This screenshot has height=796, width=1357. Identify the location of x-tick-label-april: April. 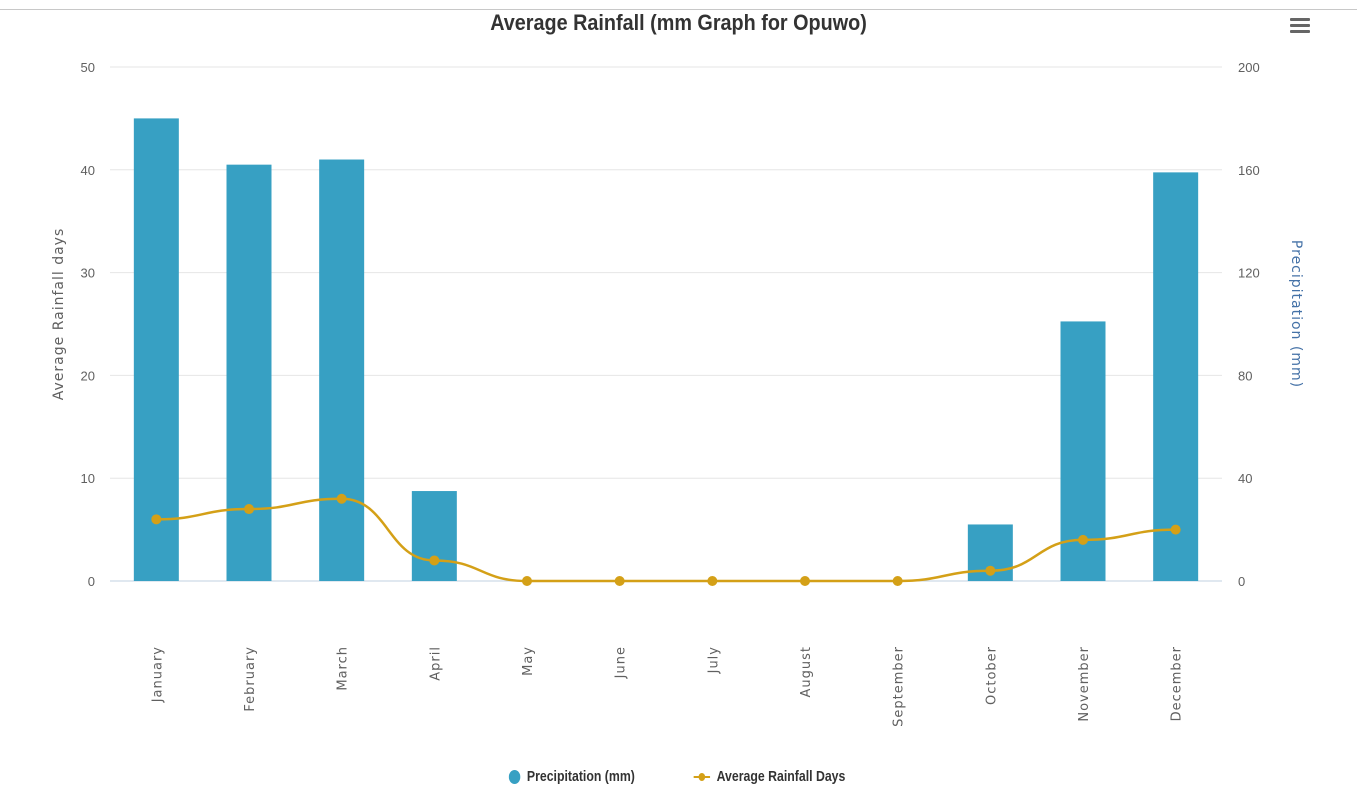
(435, 663).